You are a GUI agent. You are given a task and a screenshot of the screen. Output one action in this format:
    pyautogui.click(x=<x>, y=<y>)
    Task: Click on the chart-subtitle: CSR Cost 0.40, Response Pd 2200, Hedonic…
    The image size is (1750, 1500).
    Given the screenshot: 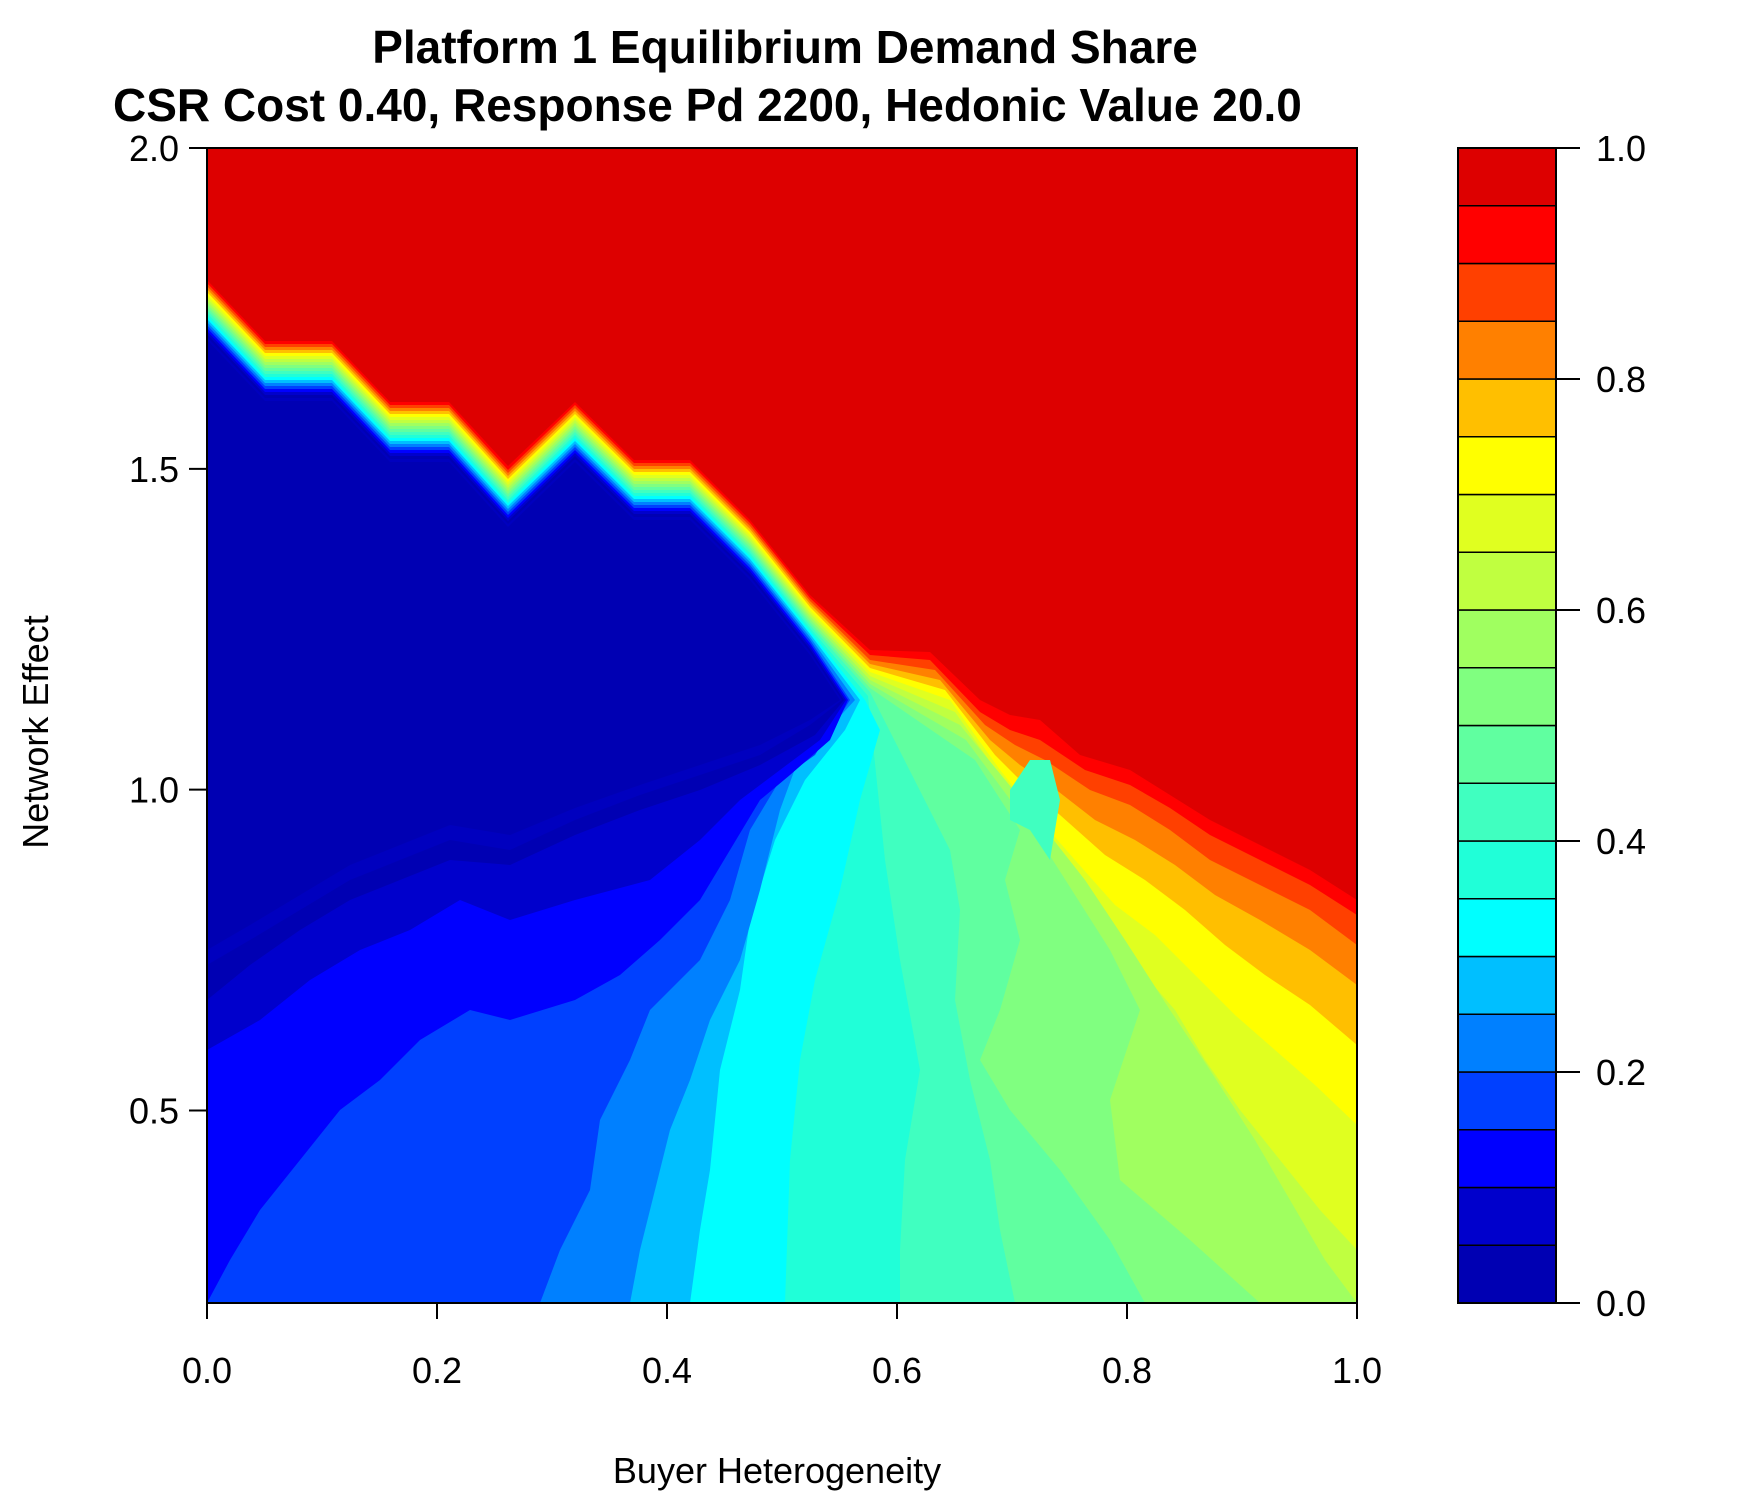 What is the action you would take?
    pyautogui.click(x=707, y=105)
    